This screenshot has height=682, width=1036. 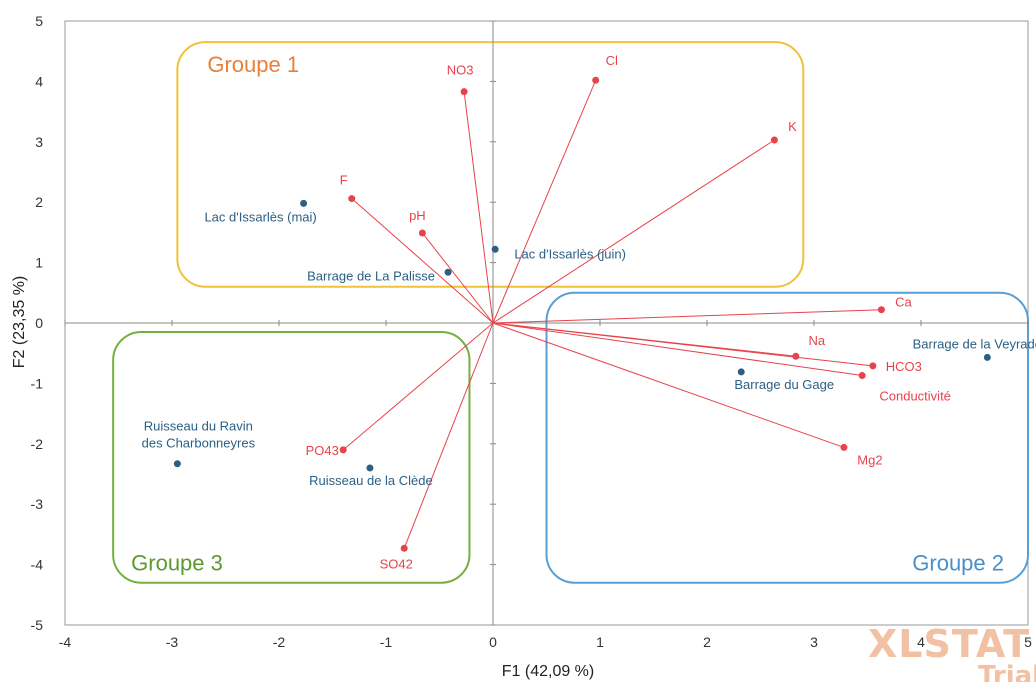 I want to click on watermark: XLSTAT Trial, so click(x=952, y=652).